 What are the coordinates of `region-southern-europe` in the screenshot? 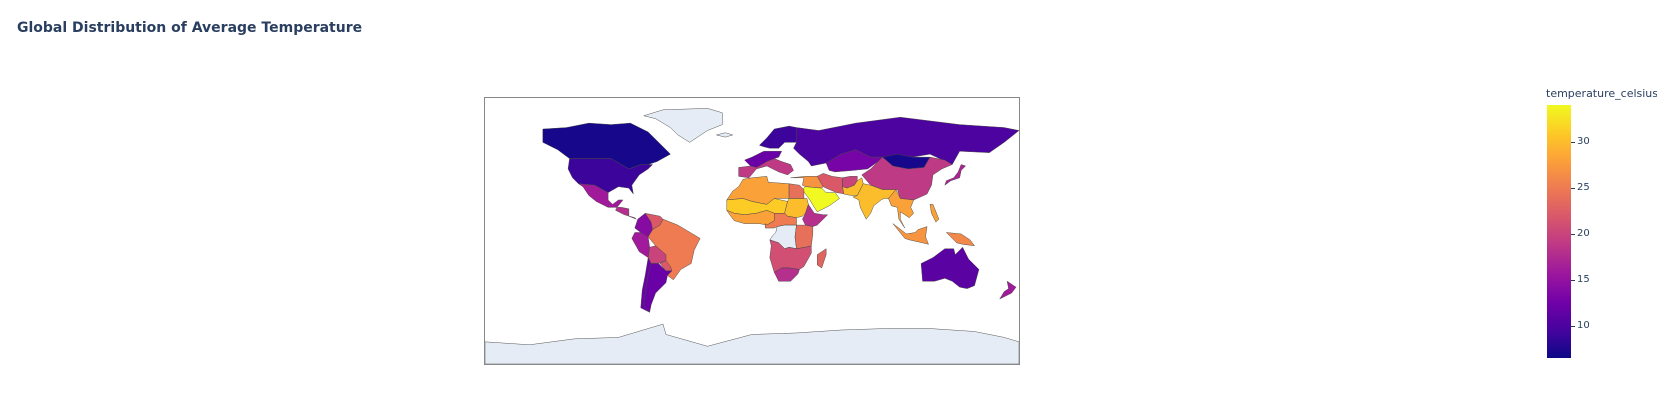 It's located at (766, 168).